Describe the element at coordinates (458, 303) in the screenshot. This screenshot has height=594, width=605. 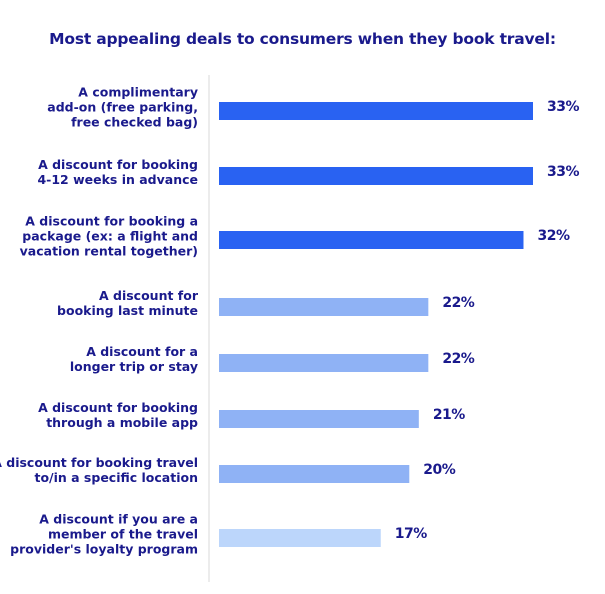
I see `value-label-4: 22%` at that location.